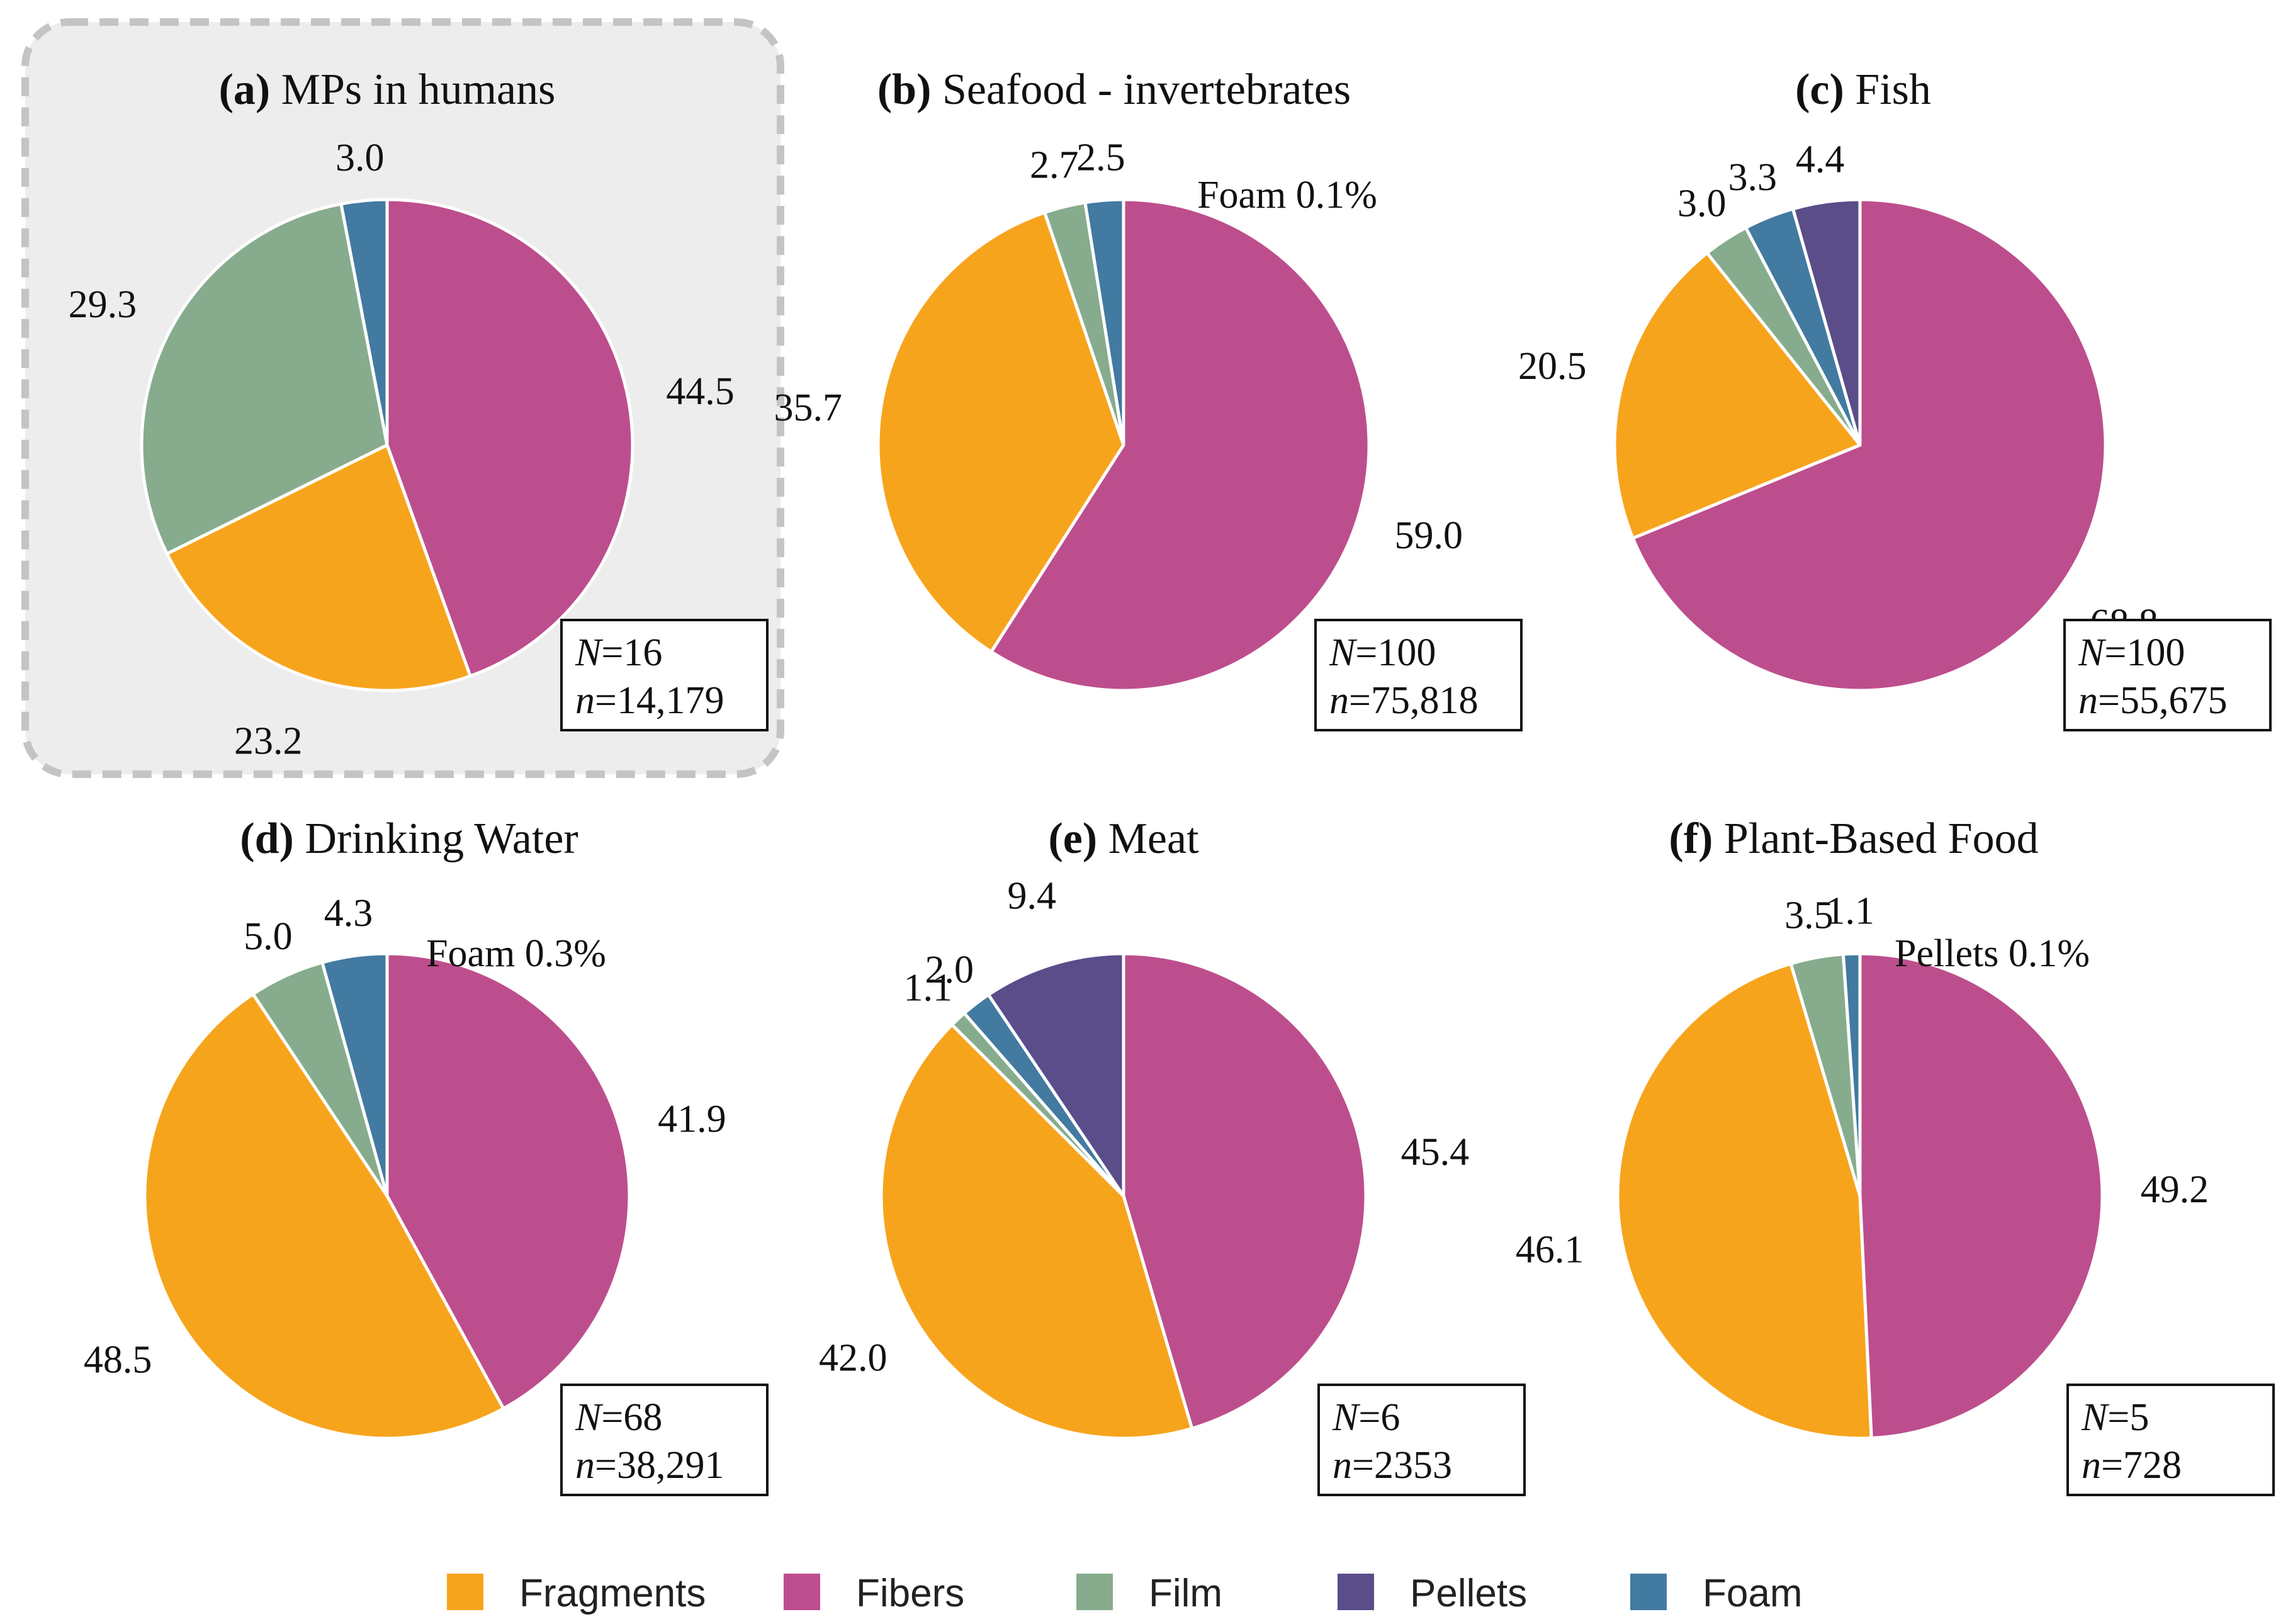 This screenshot has width=2288, height=1624. I want to click on particle-count-label: n=14,179, so click(650, 700).